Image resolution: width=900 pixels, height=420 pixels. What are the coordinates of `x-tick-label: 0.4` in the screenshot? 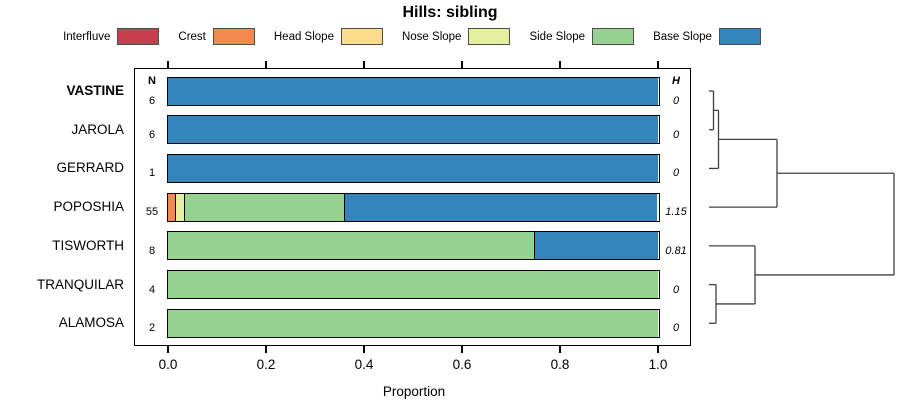 It's located at (364, 364).